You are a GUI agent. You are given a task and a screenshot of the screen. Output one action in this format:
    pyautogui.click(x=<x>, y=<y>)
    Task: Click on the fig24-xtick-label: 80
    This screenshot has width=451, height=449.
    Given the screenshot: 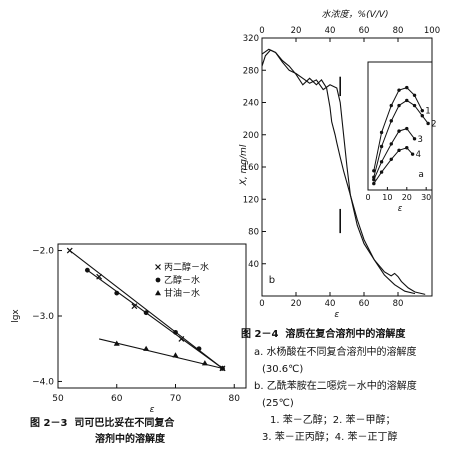 What is the action you would take?
    pyautogui.click(x=398, y=304)
    